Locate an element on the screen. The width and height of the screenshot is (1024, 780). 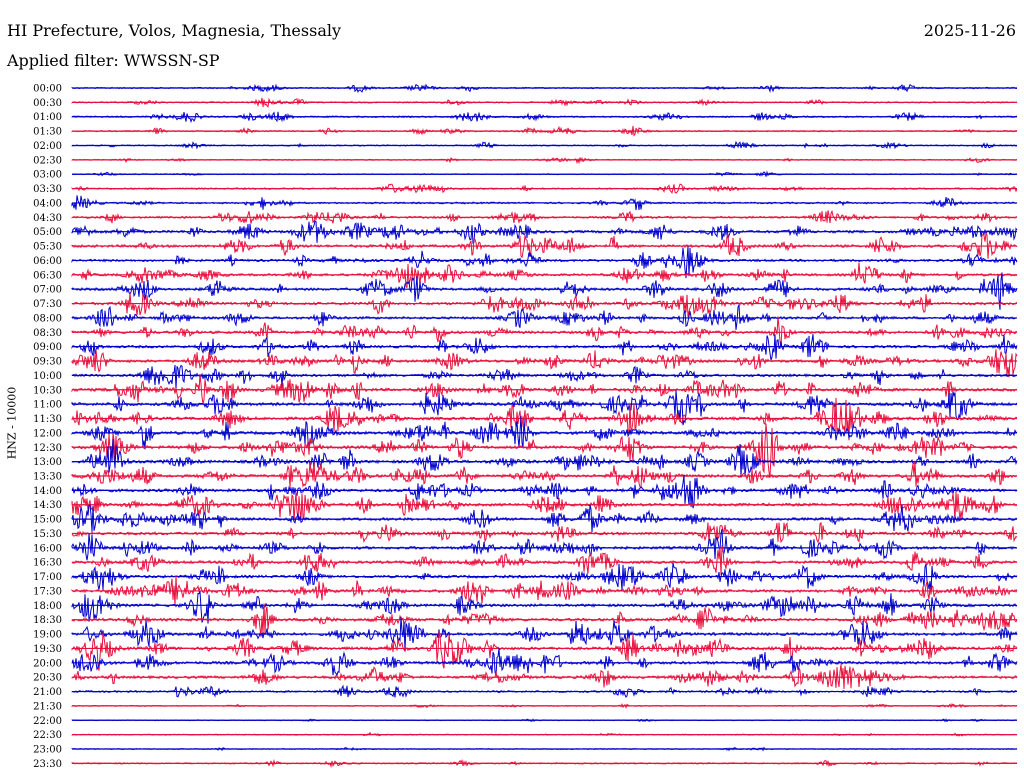
row-time-label: 17:30 is located at coordinates (47, 591).